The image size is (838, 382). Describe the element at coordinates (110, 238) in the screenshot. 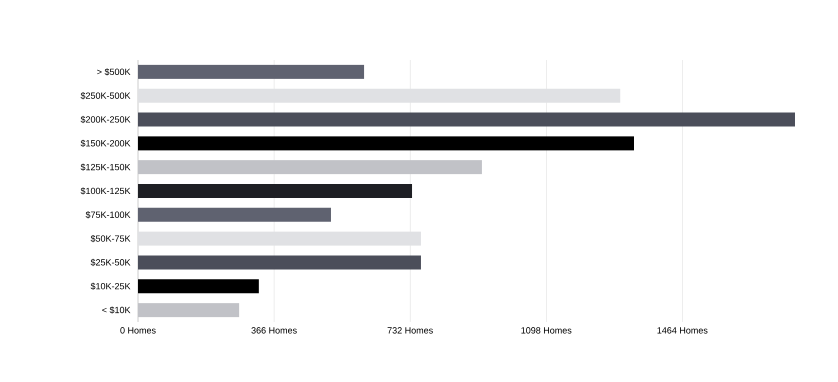

I see `y-tick-label: $50K-75K` at that location.